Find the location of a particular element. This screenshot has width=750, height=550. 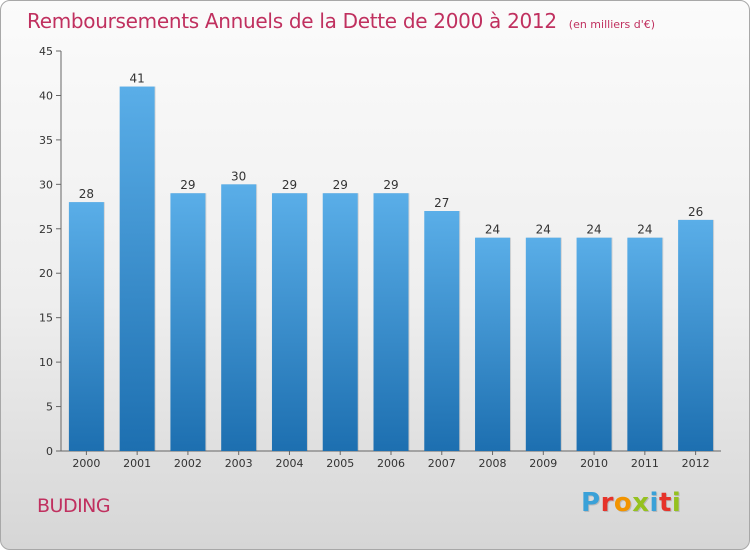

logo-letter: P is located at coordinates (591, 503).